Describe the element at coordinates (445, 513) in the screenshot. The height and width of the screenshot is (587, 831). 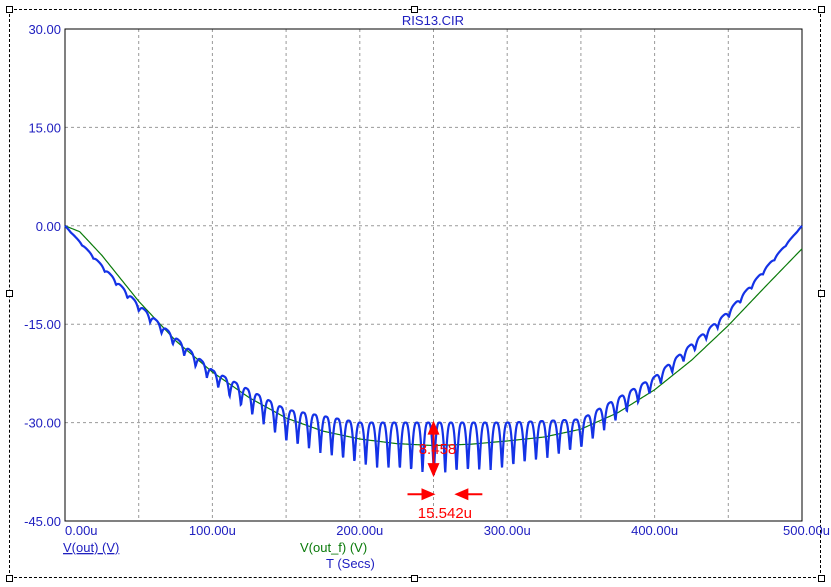
I see `measure-horizontal-label: 15.542u` at that location.